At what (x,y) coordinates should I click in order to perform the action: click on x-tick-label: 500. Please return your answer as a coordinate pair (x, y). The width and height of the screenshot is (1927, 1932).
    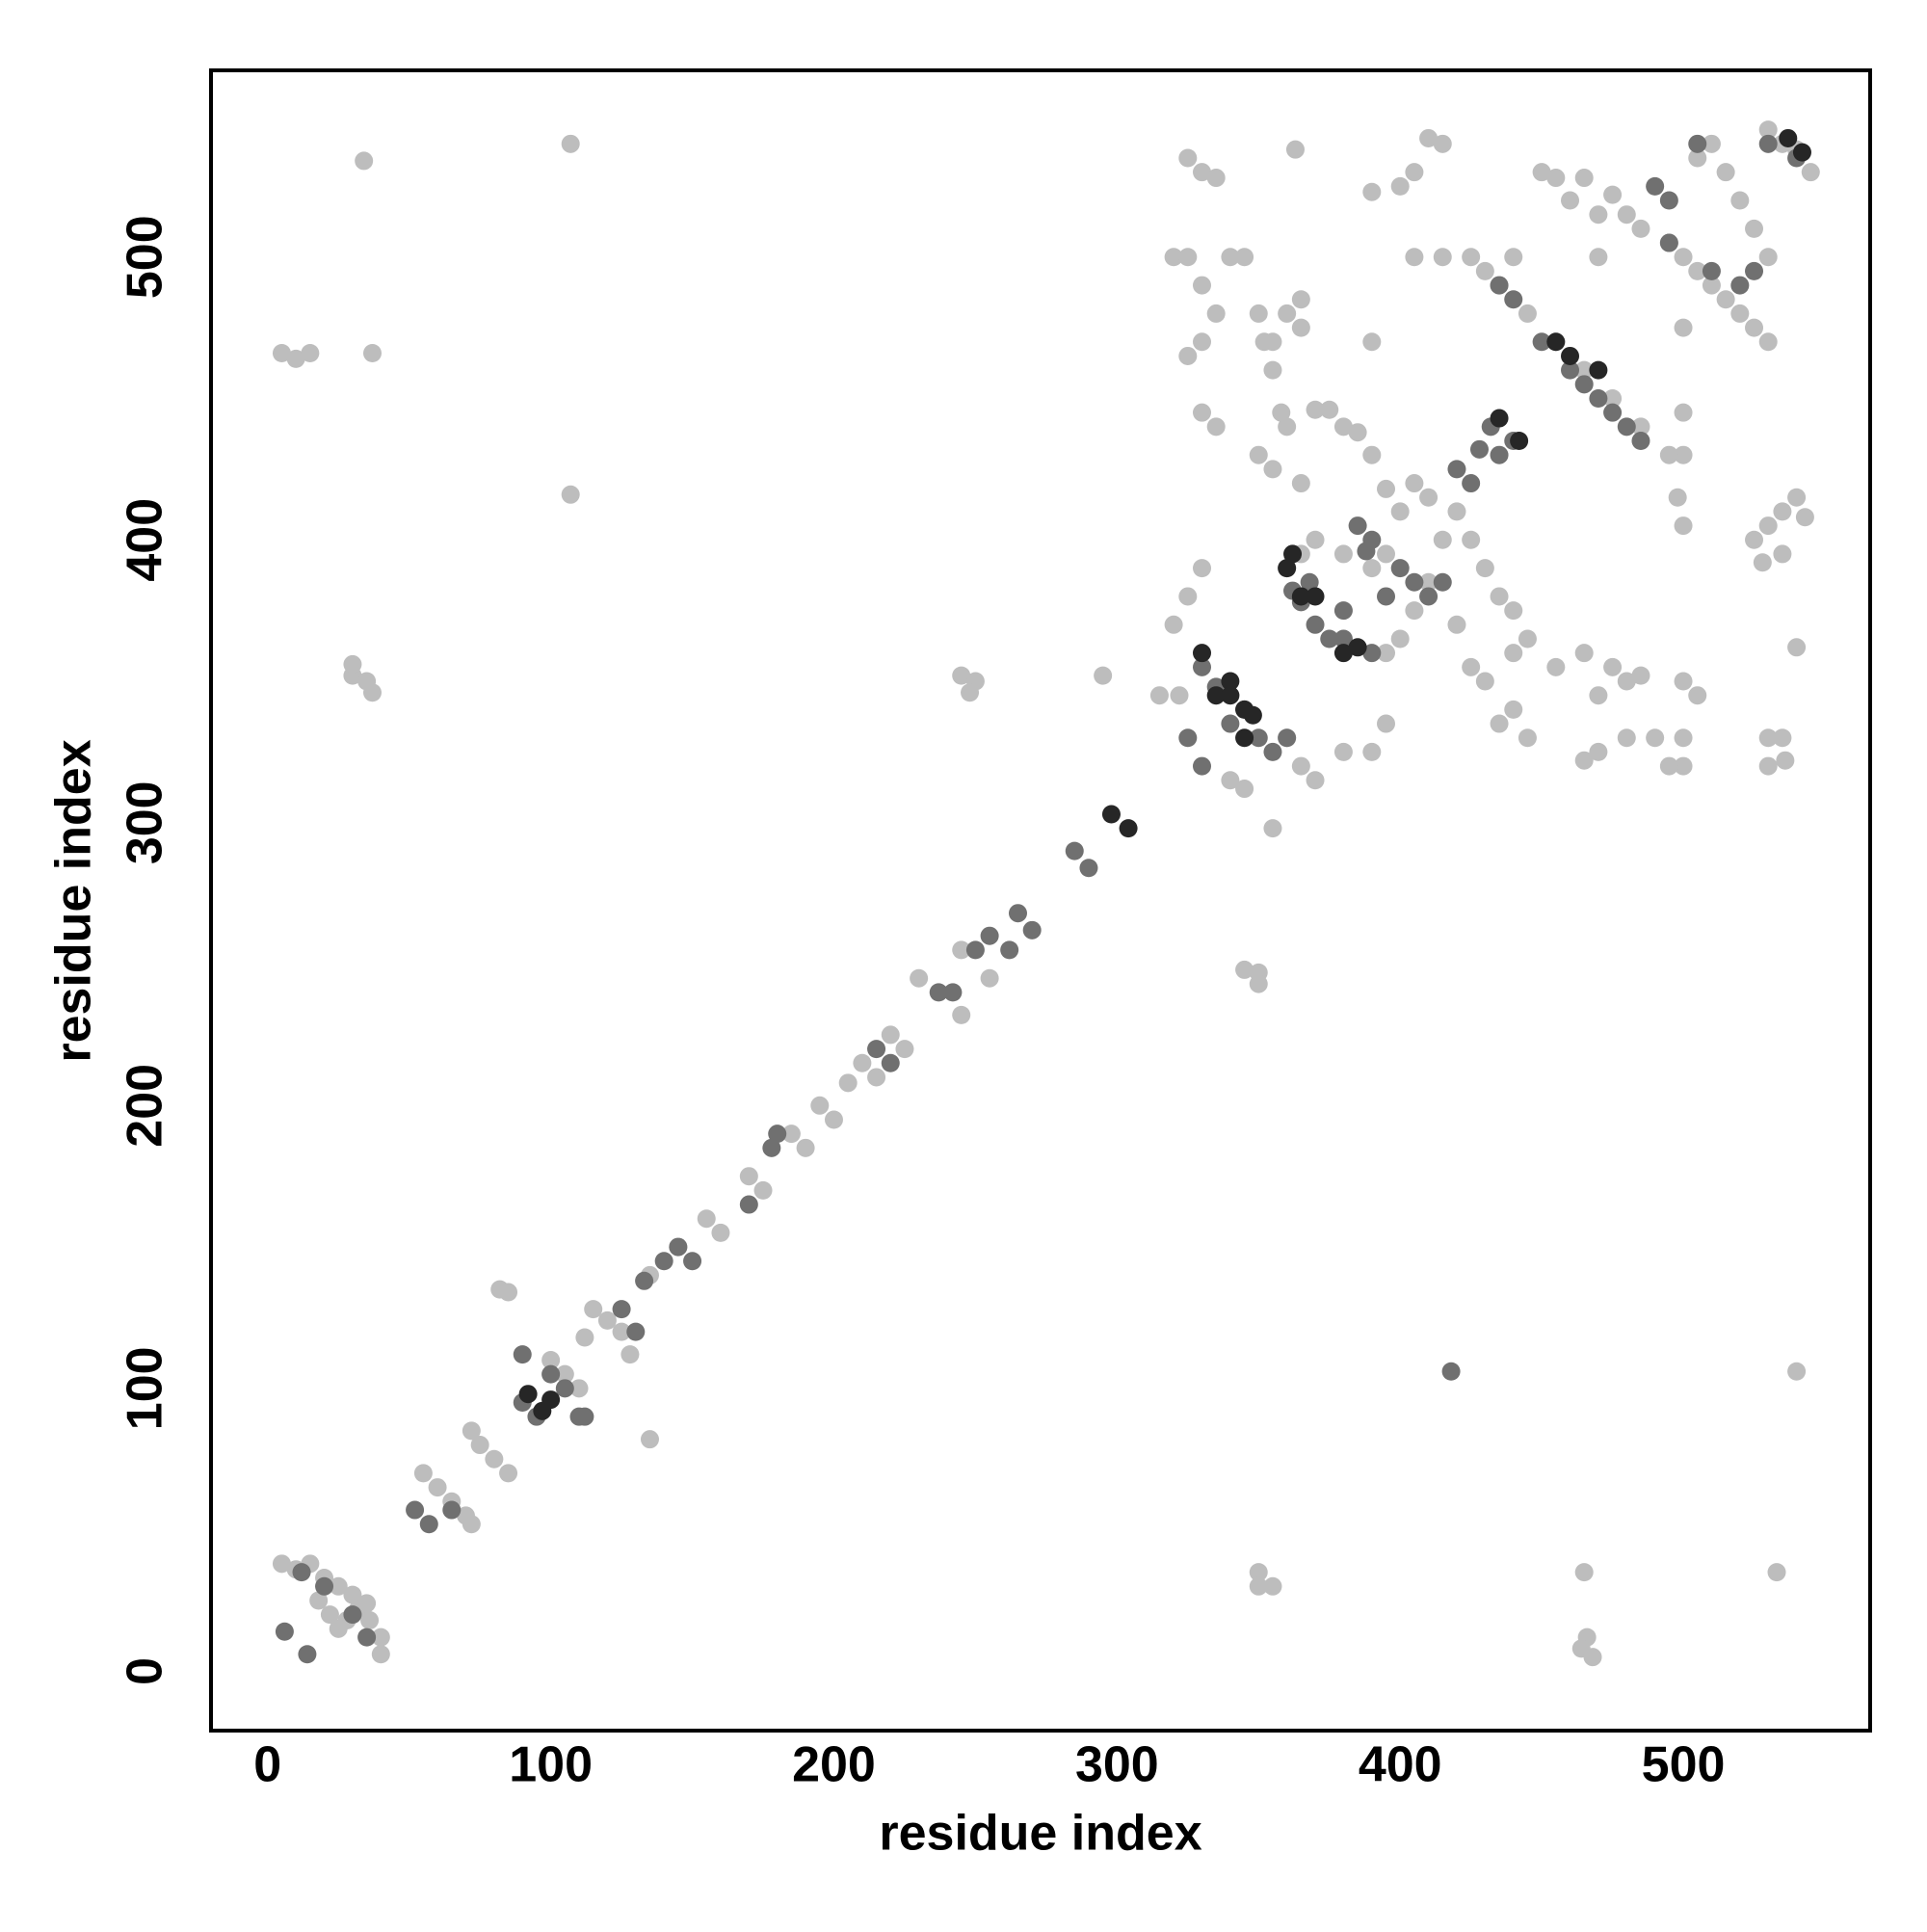
    Looking at the image, I should click on (1684, 1765).